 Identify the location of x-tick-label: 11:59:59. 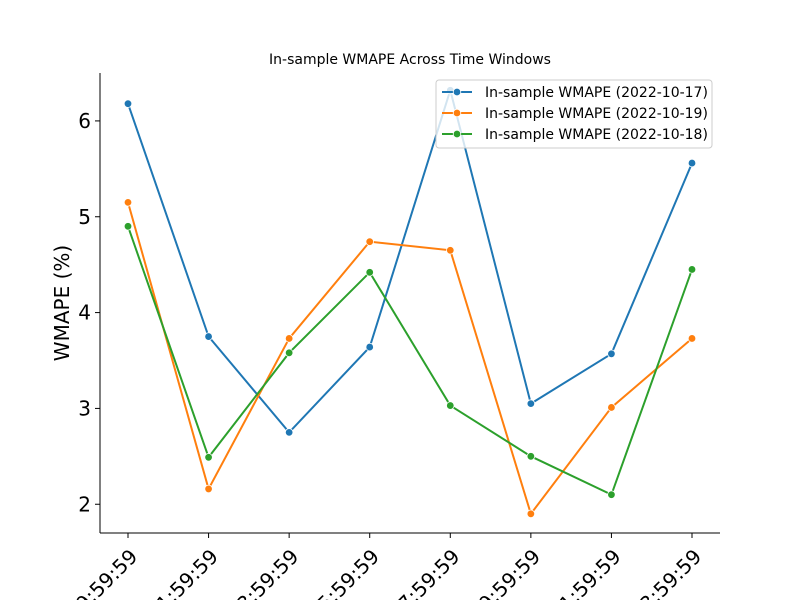
(182, 572).